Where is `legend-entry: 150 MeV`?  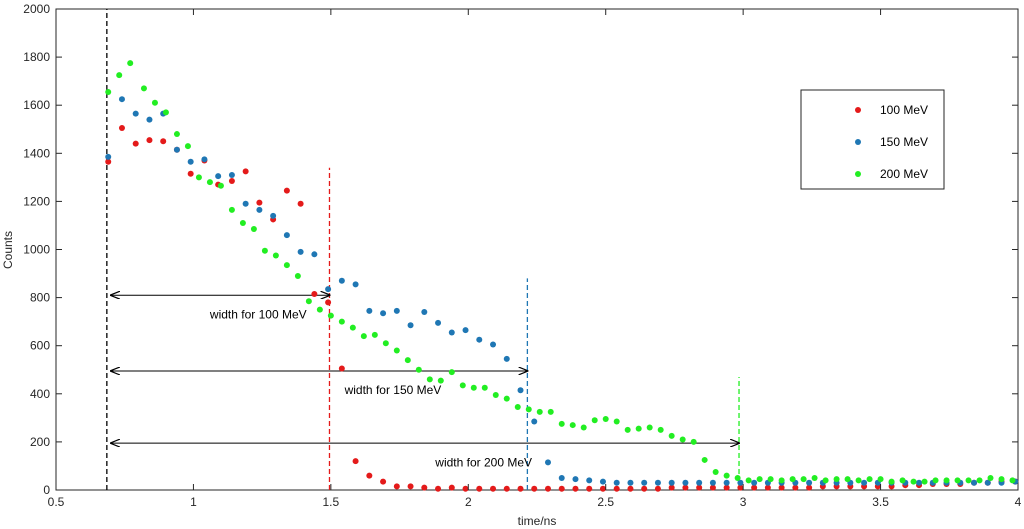
legend-entry: 150 MeV is located at coordinates (904, 142).